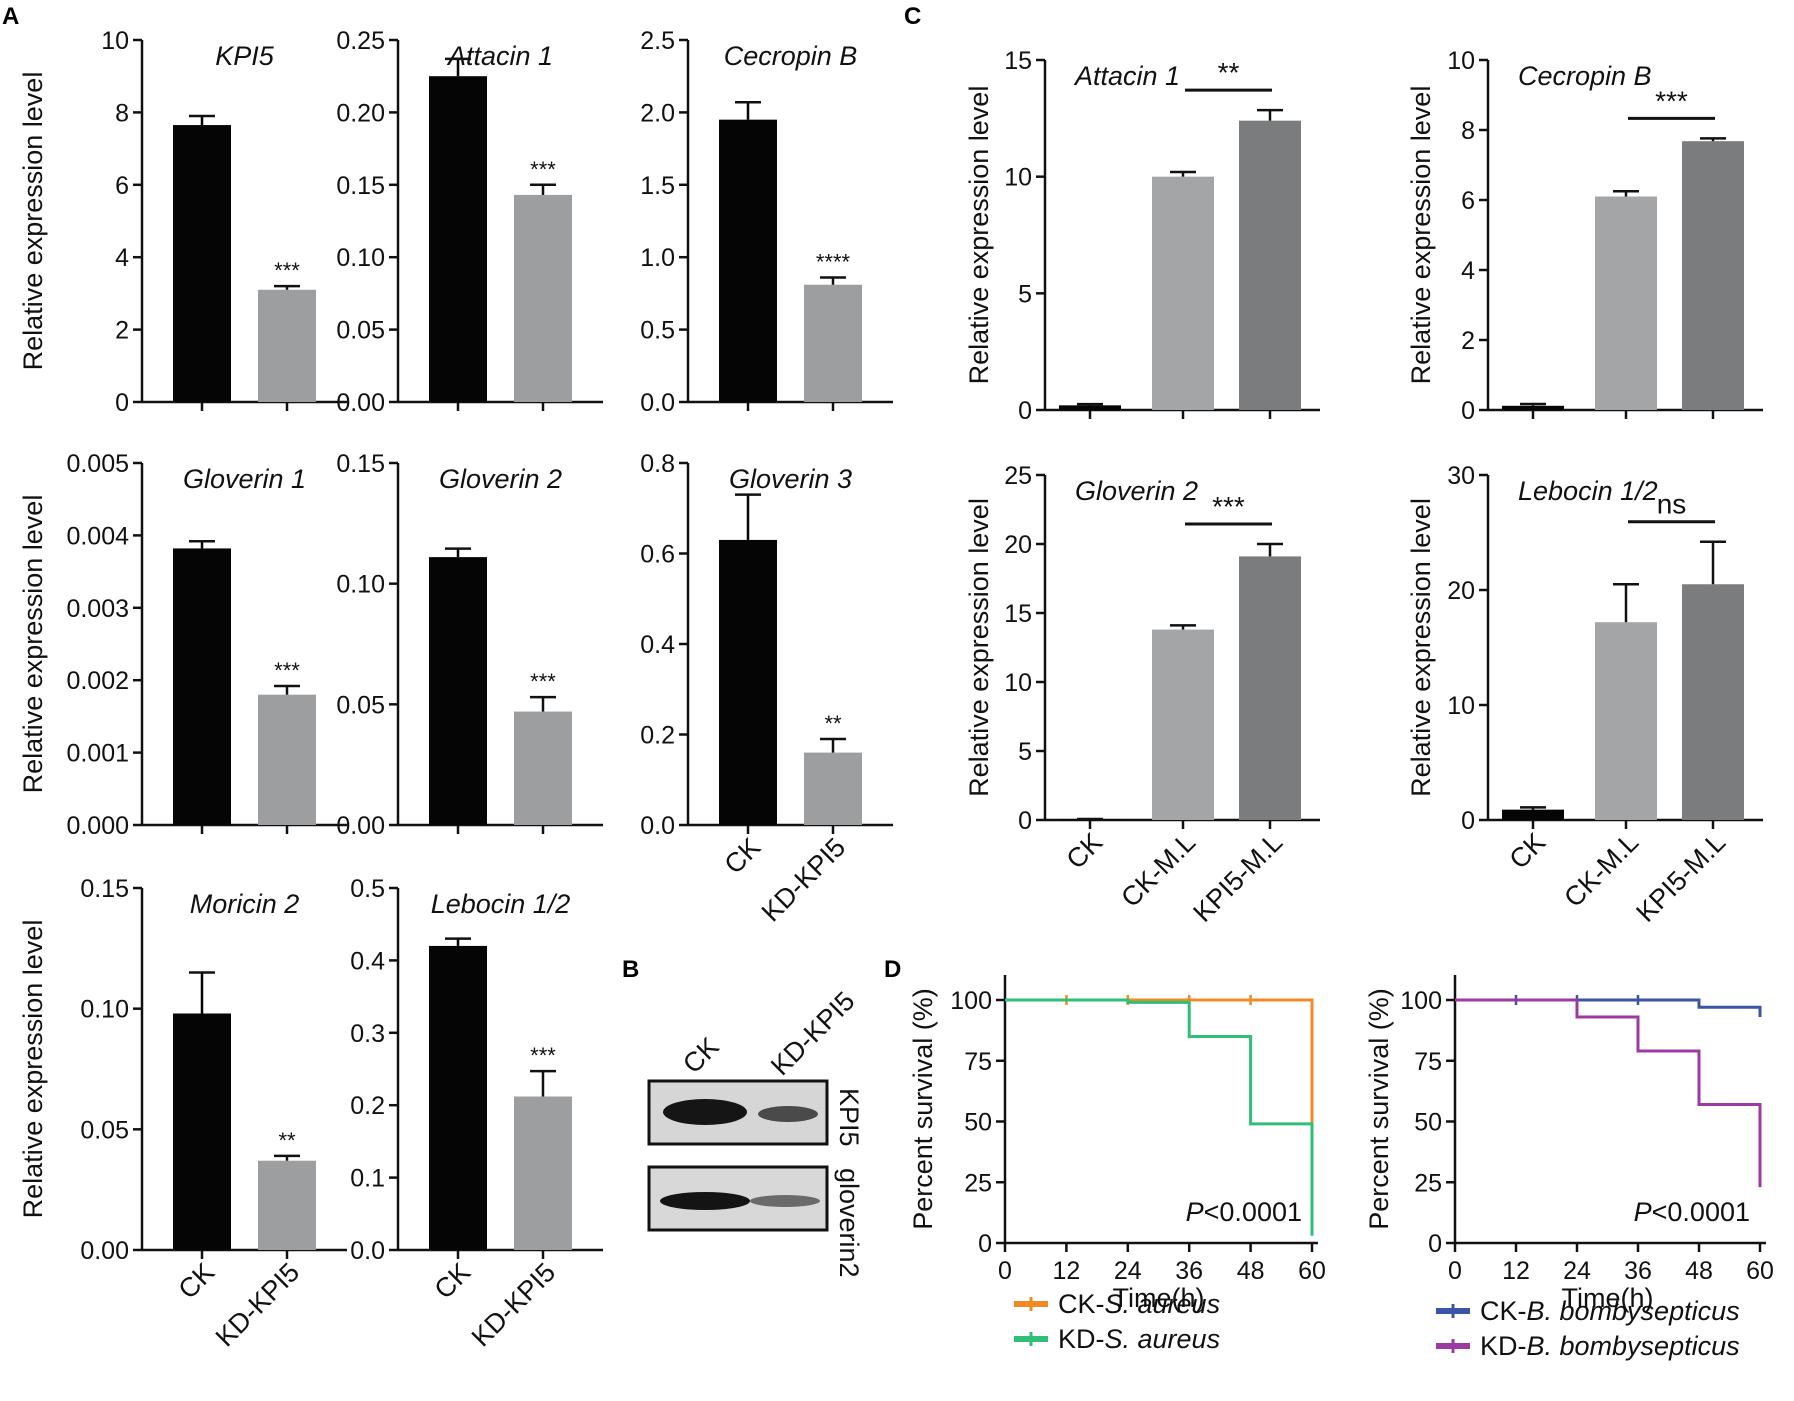 This screenshot has width=1794, height=1401. Describe the element at coordinates (755, 1132) in the screenshot. I see `western-blot: CK KD-KPI5 KPI5 gloverin2` at that location.